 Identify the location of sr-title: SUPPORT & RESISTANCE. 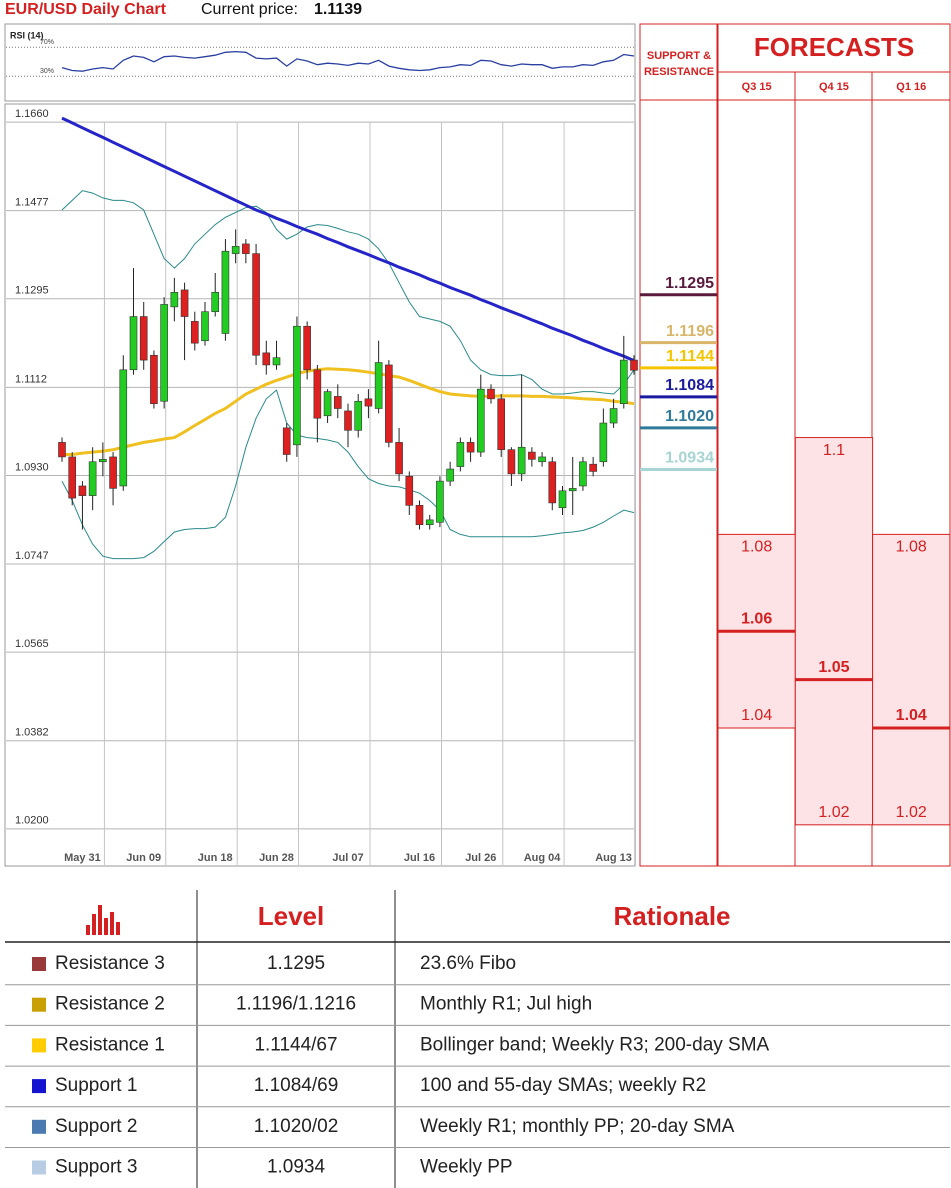
(679, 64).